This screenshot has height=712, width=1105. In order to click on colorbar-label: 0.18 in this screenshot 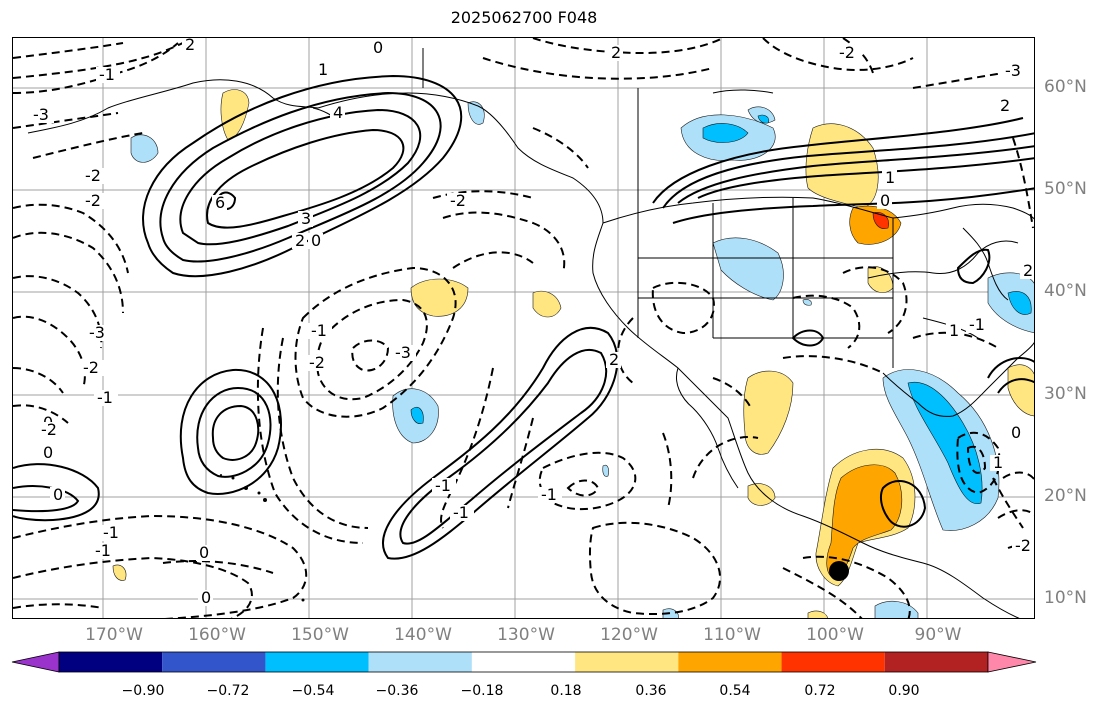, I will do `click(566, 691)`.